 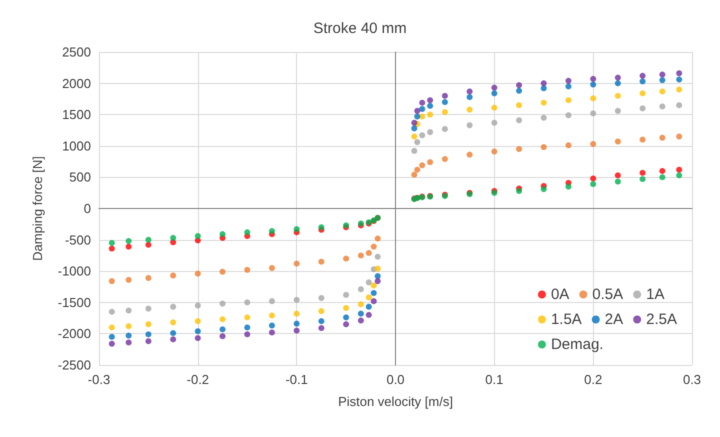 I want to click on x-axis-title: Piston velocity [m/s], so click(x=395, y=401).